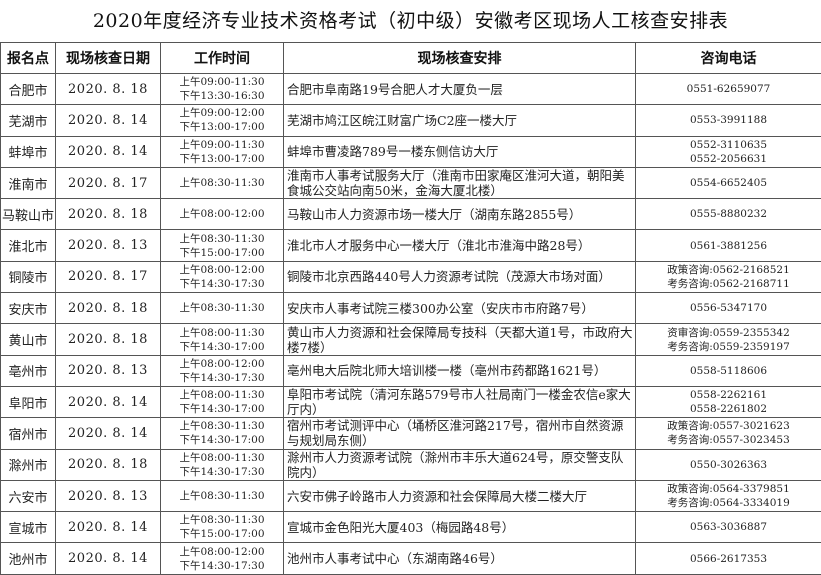 The height and width of the screenshot is (575, 821). I want to click on address-cell: 安庆市人事考试院三楼300办公室（安庆市市府路7号）, so click(460, 308).